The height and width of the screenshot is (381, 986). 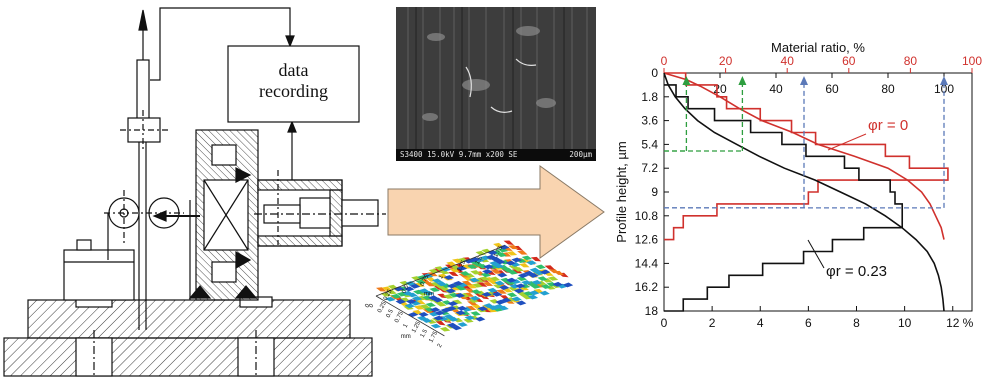 I want to click on y-axis-tick-label: 9, so click(x=654, y=192).